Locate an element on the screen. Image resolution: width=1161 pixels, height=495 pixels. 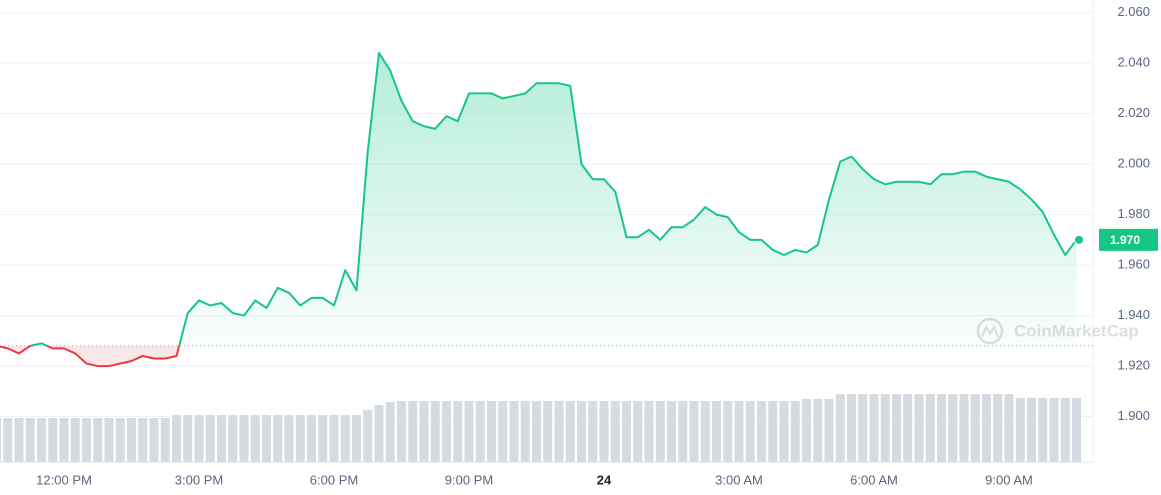
y-tick-label: 1.980 is located at coordinates (1133, 213).